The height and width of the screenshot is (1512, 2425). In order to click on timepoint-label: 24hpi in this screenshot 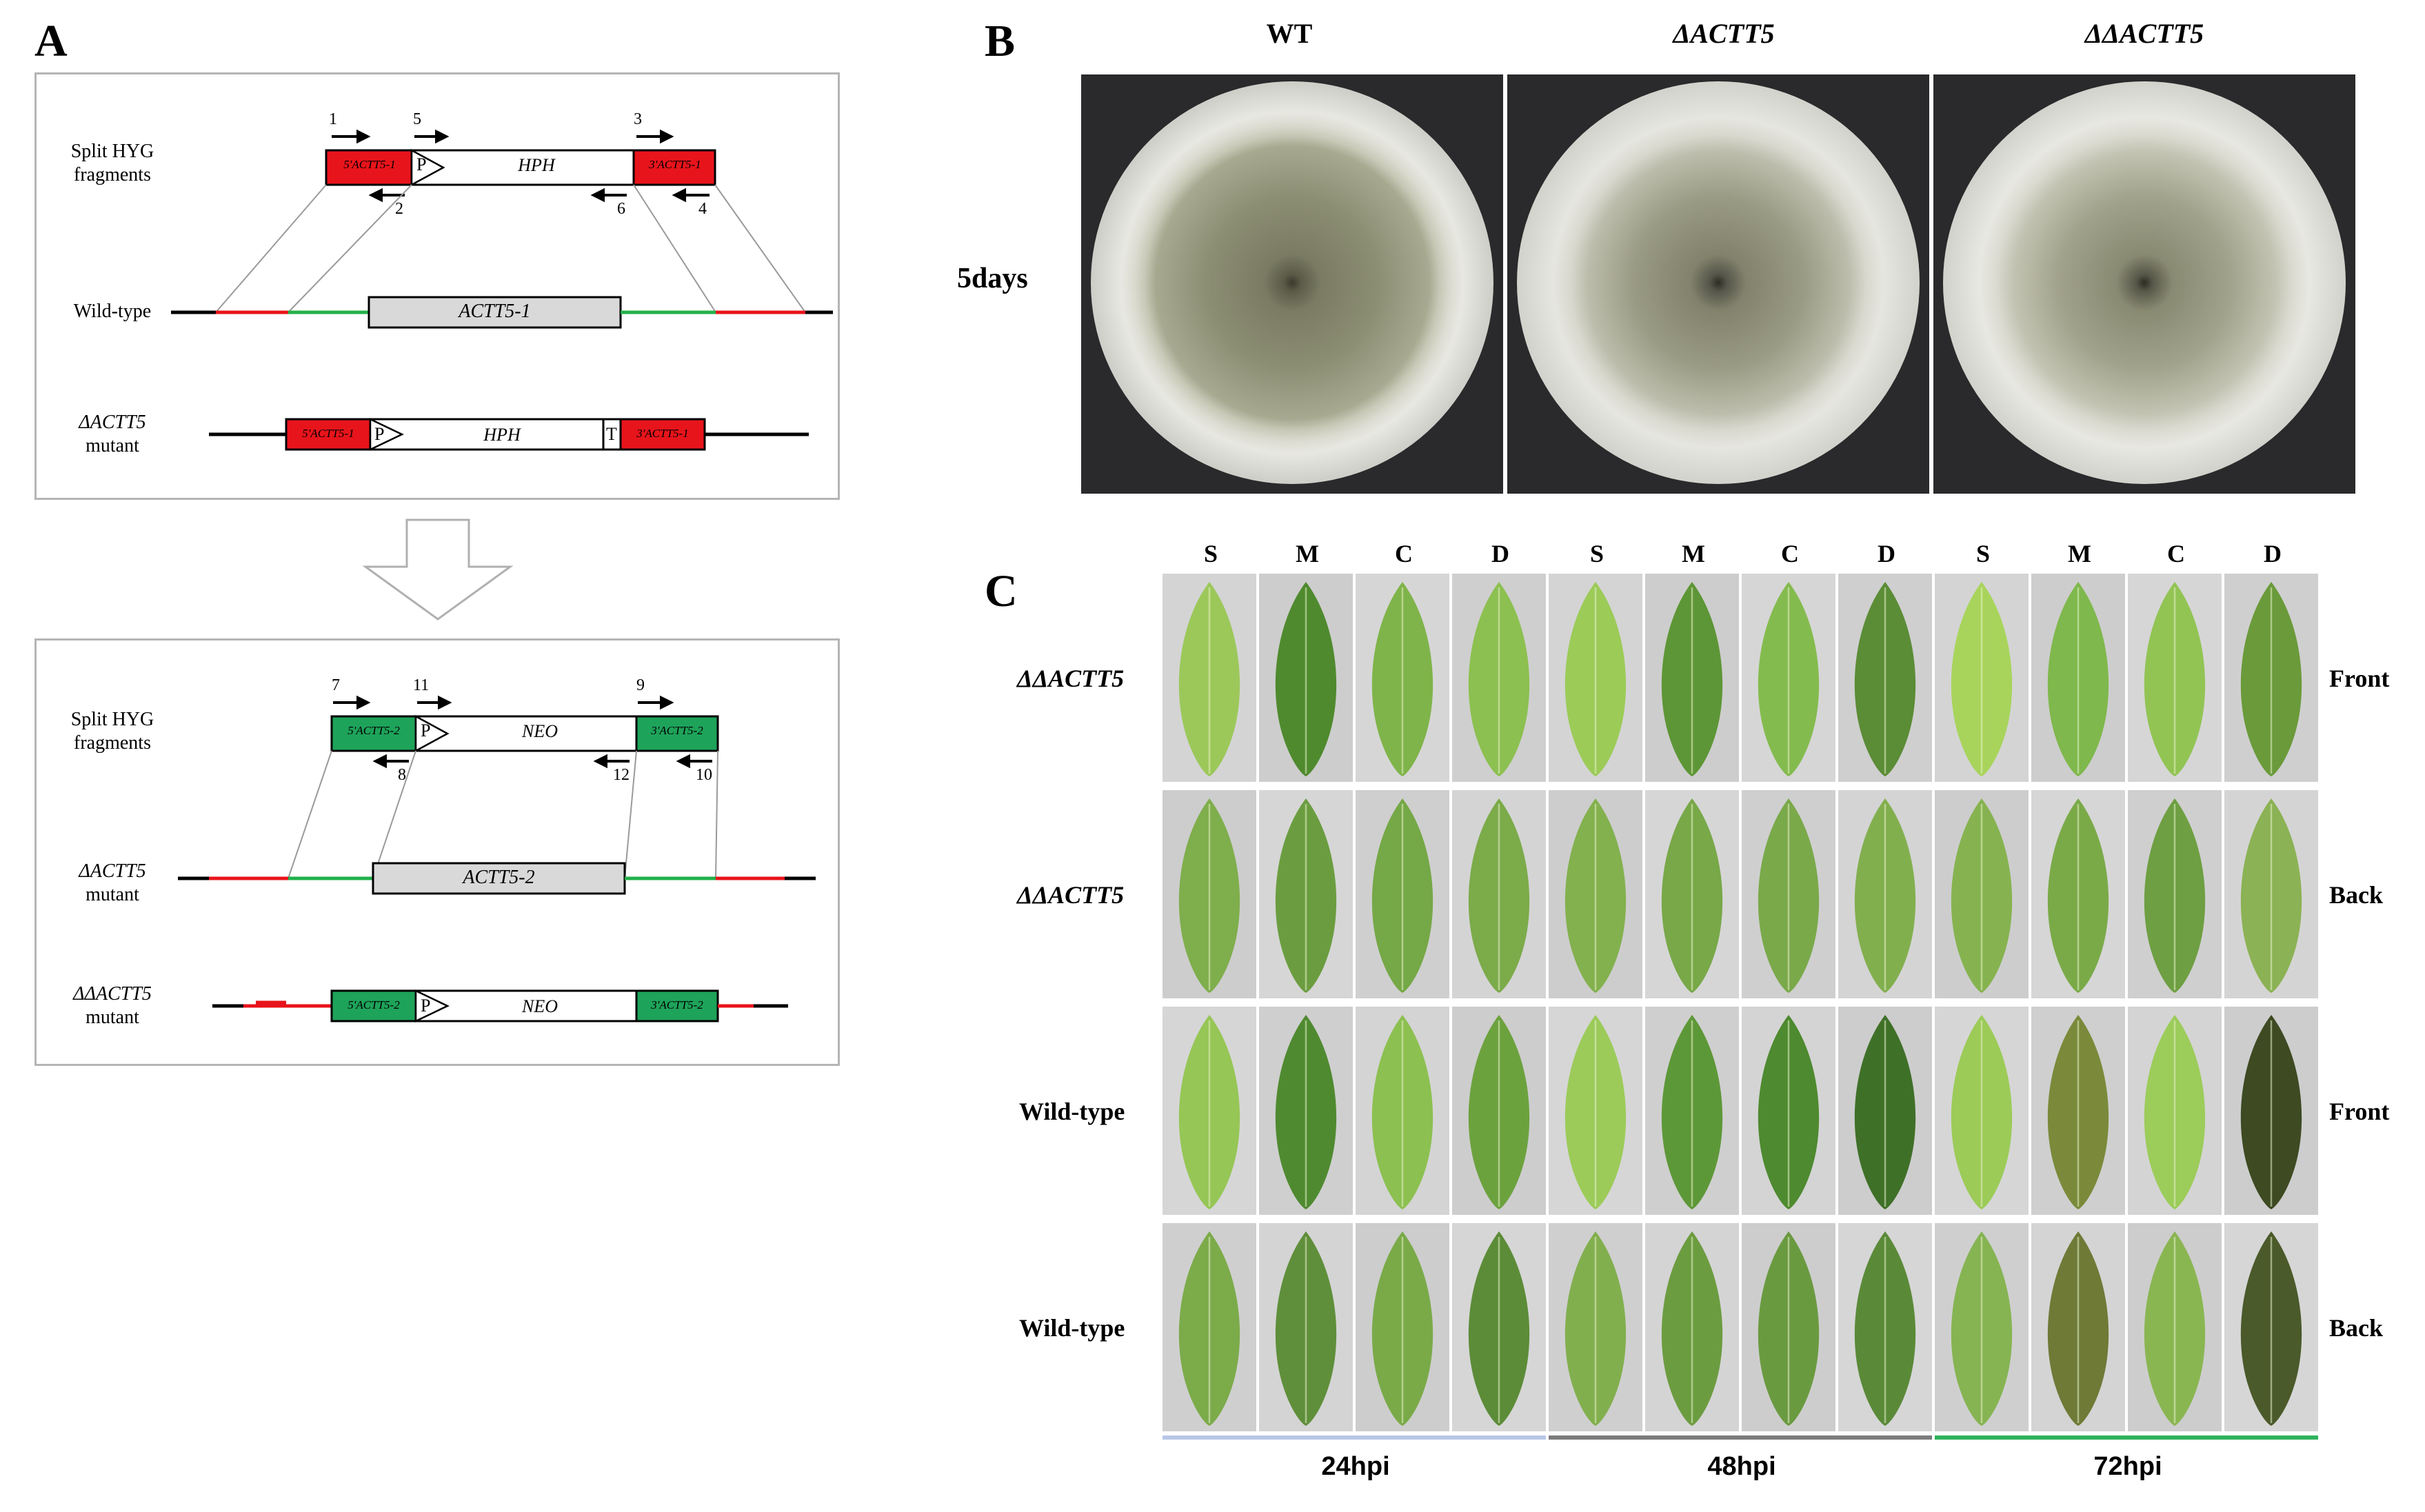, I will do `click(1355, 1466)`.